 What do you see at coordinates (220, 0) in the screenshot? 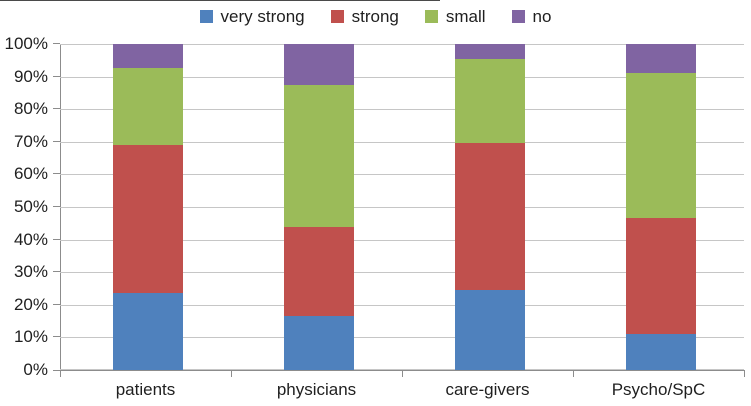
I see `top-edge-artifact-line` at bounding box center [220, 0].